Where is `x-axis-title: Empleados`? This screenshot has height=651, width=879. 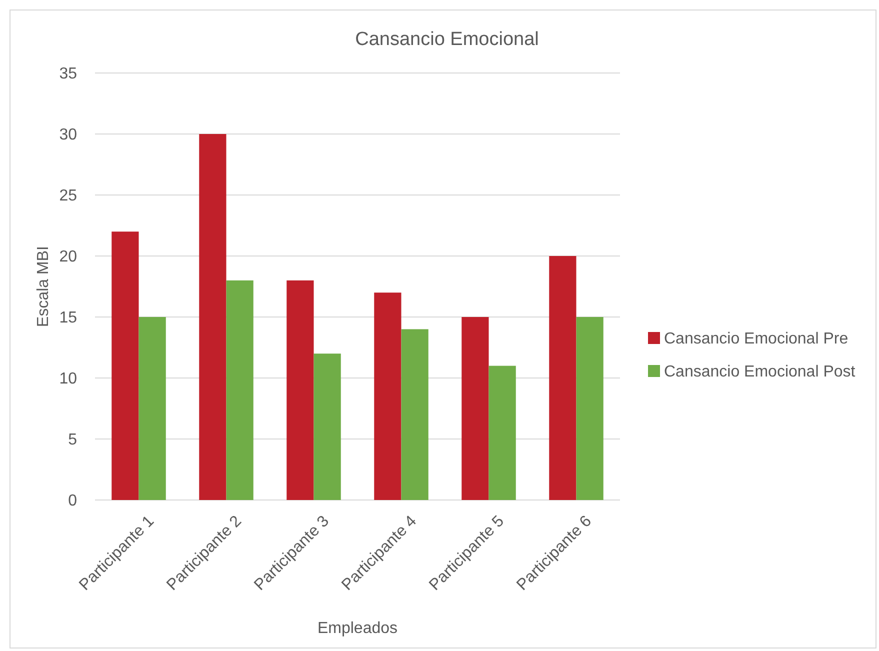
x-axis-title: Empleados is located at coordinates (357, 628).